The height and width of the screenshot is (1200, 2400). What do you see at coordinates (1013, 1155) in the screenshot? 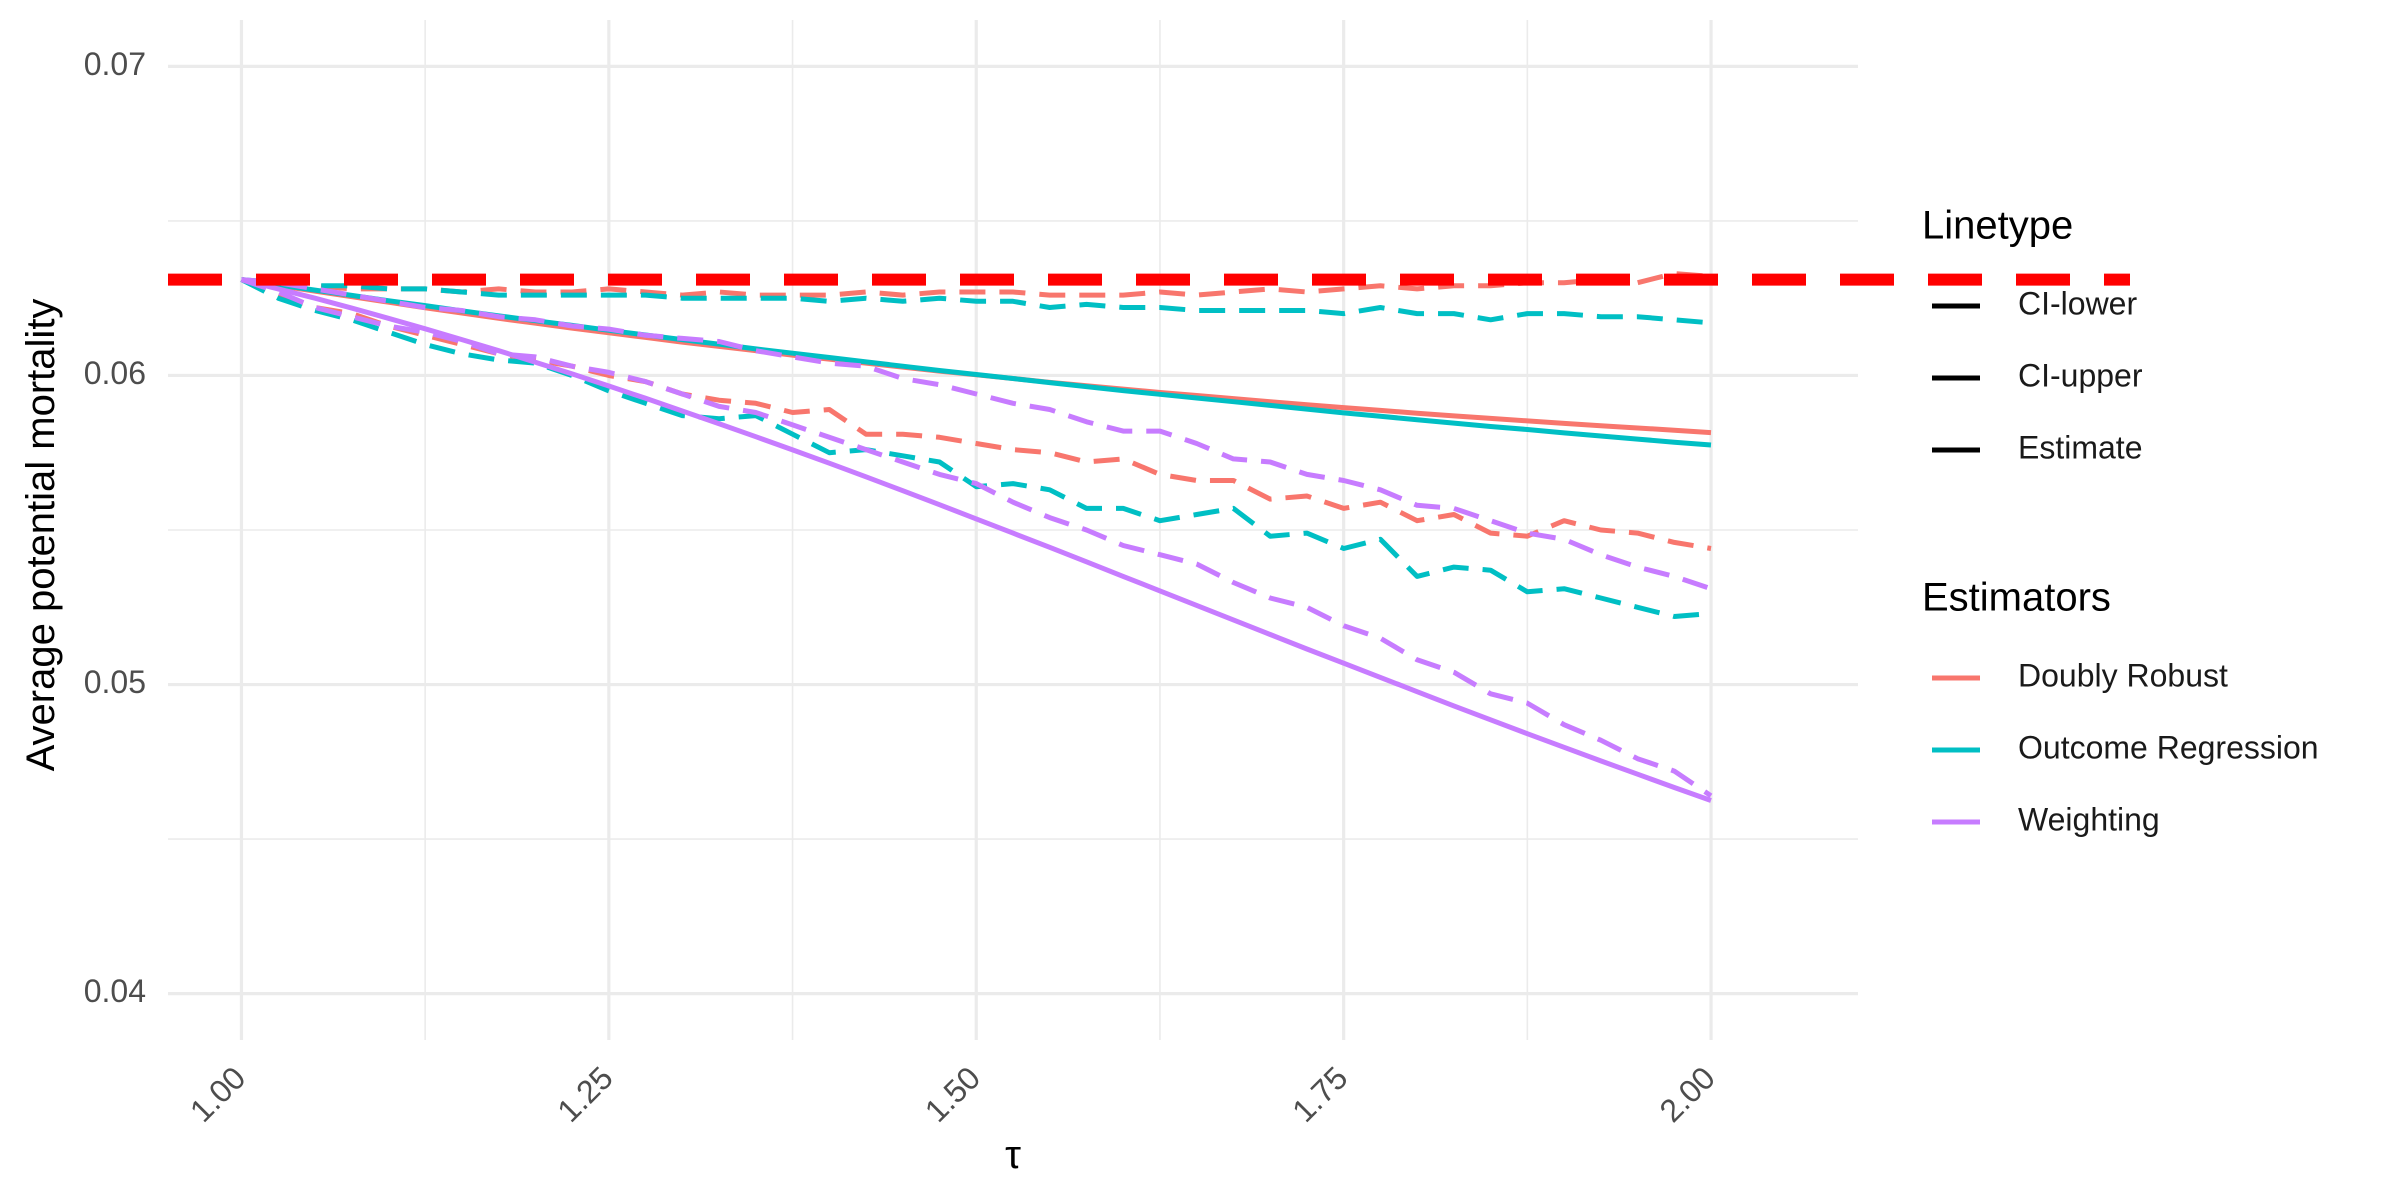
I see `x-axis-title: τ` at bounding box center [1013, 1155].